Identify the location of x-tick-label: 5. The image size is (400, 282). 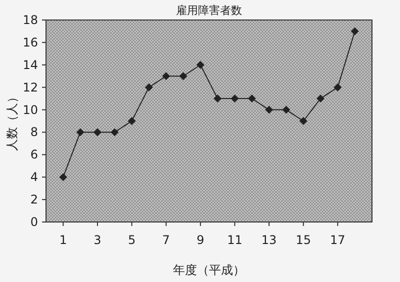
(132, 240).